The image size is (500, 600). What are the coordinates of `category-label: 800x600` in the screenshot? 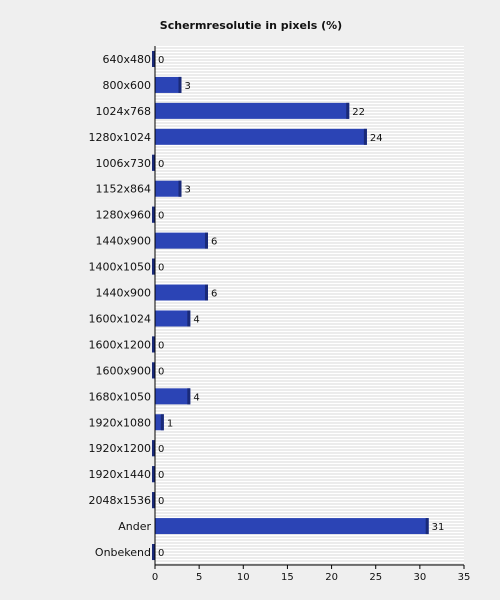 It's located at (126, 85).